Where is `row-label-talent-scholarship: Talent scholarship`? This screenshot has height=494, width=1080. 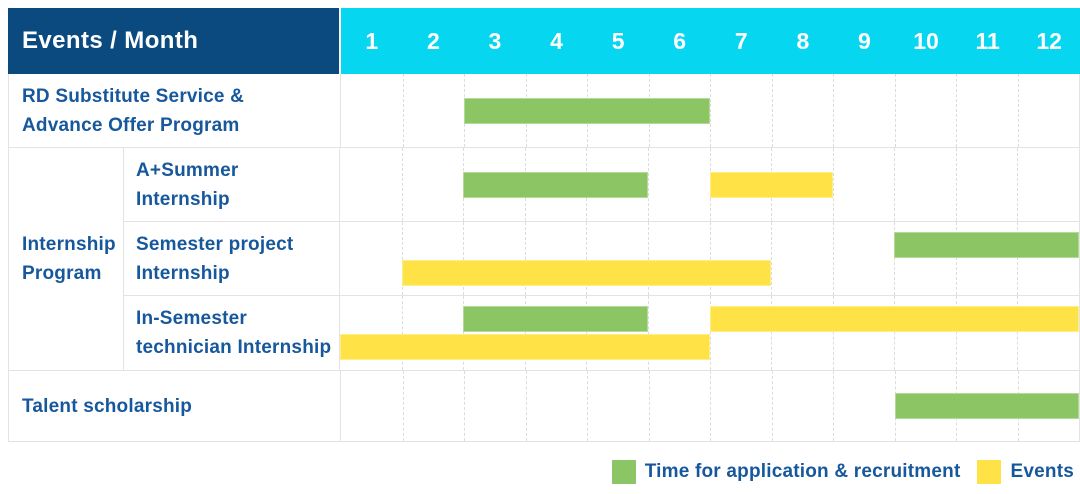 row-label-talent-scholarship: Talent scholarship is located at coordinates (175, 406).